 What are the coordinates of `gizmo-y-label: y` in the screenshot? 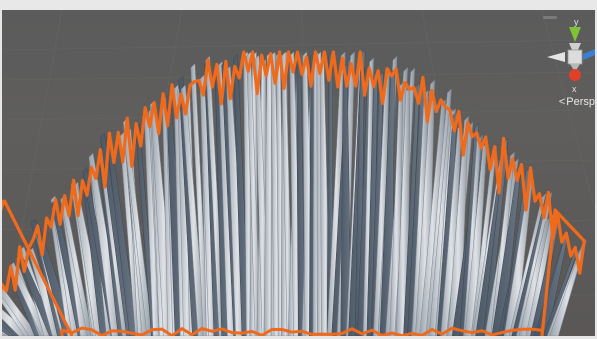 It's located at (576, 22).